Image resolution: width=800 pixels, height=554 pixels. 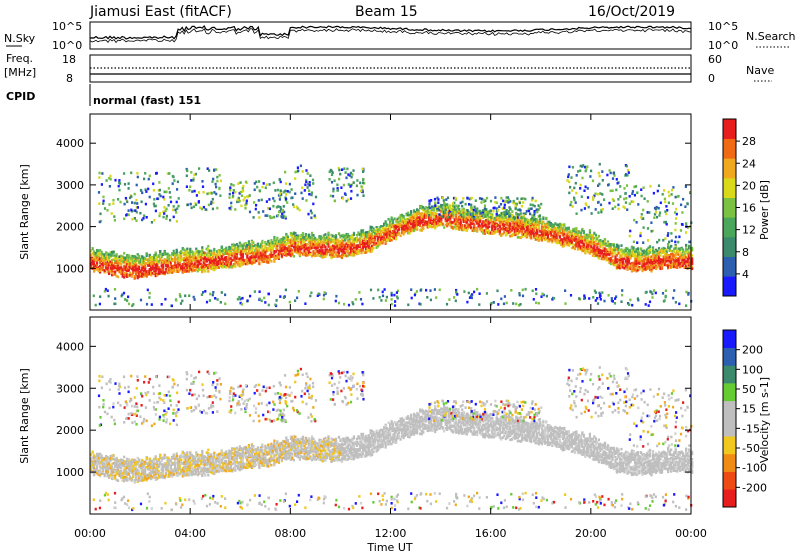 What do you see at coordinates (390, 35) in the screenshot?
I see `noise-search-trace` at bounding box center [390, 35].